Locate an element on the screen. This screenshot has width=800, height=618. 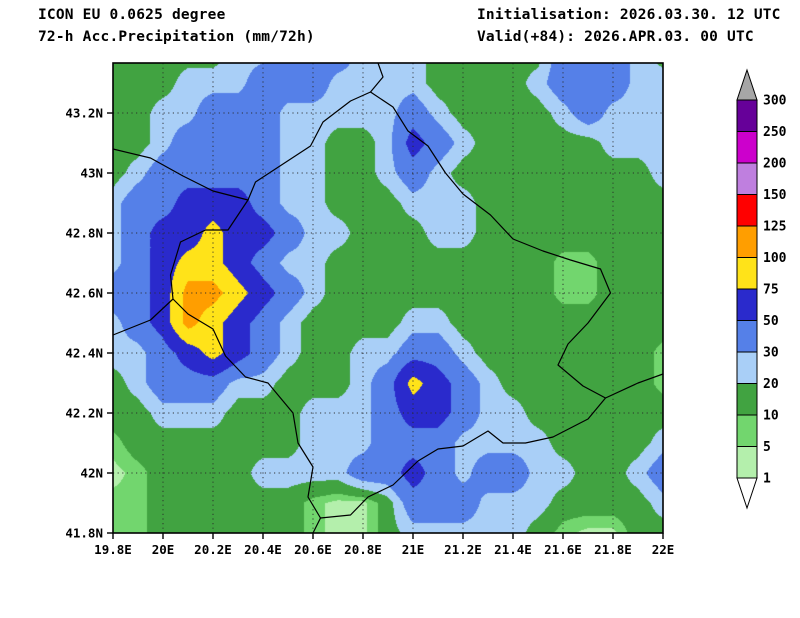
lon-label: 21.6E is located at coordinates (563, 549).